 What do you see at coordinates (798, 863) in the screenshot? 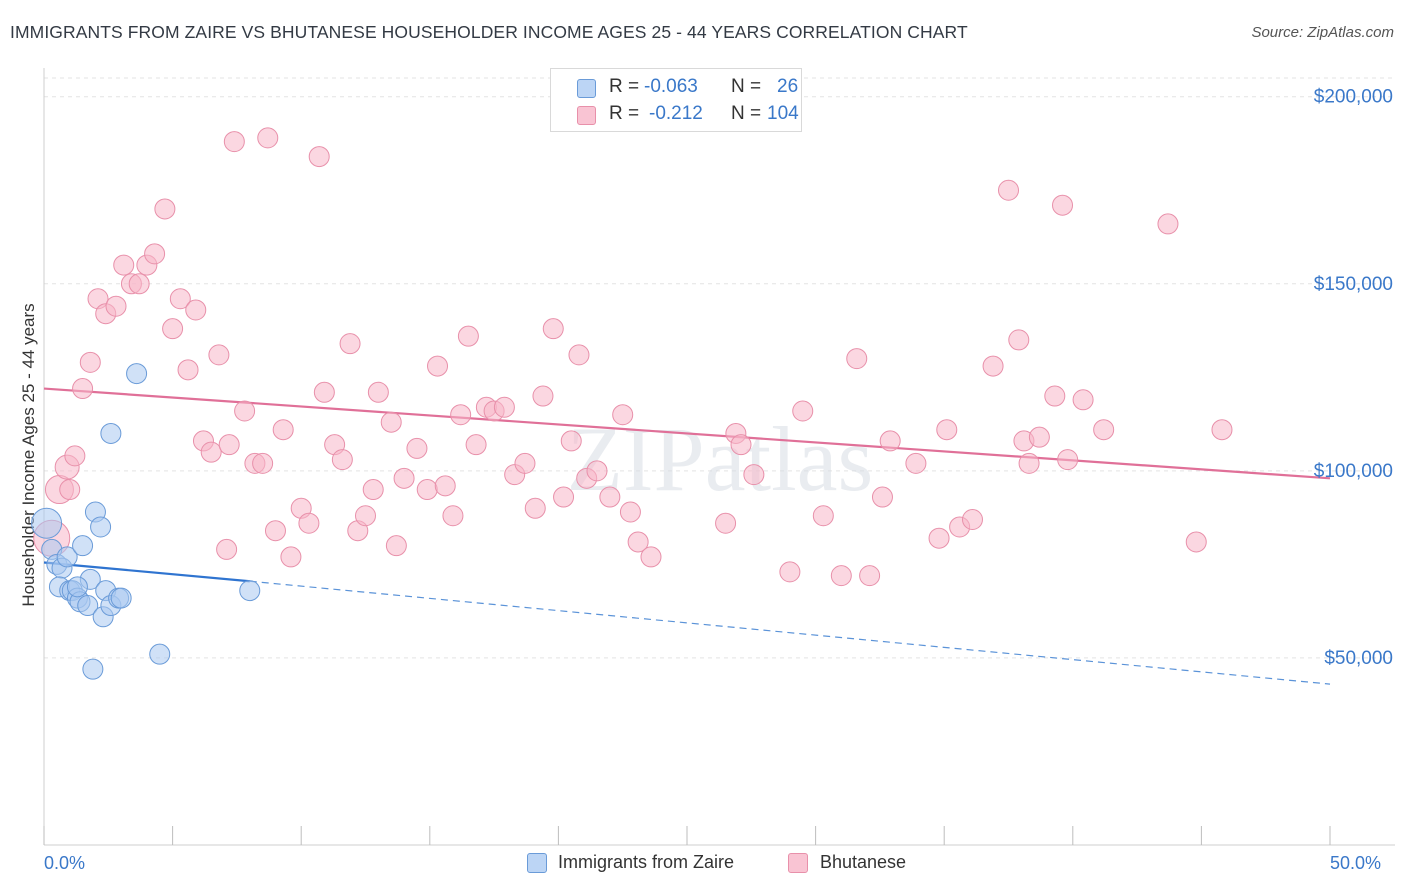
I see `bottom-legend-swatch-bhutanese` at bounding box center [798, 863].